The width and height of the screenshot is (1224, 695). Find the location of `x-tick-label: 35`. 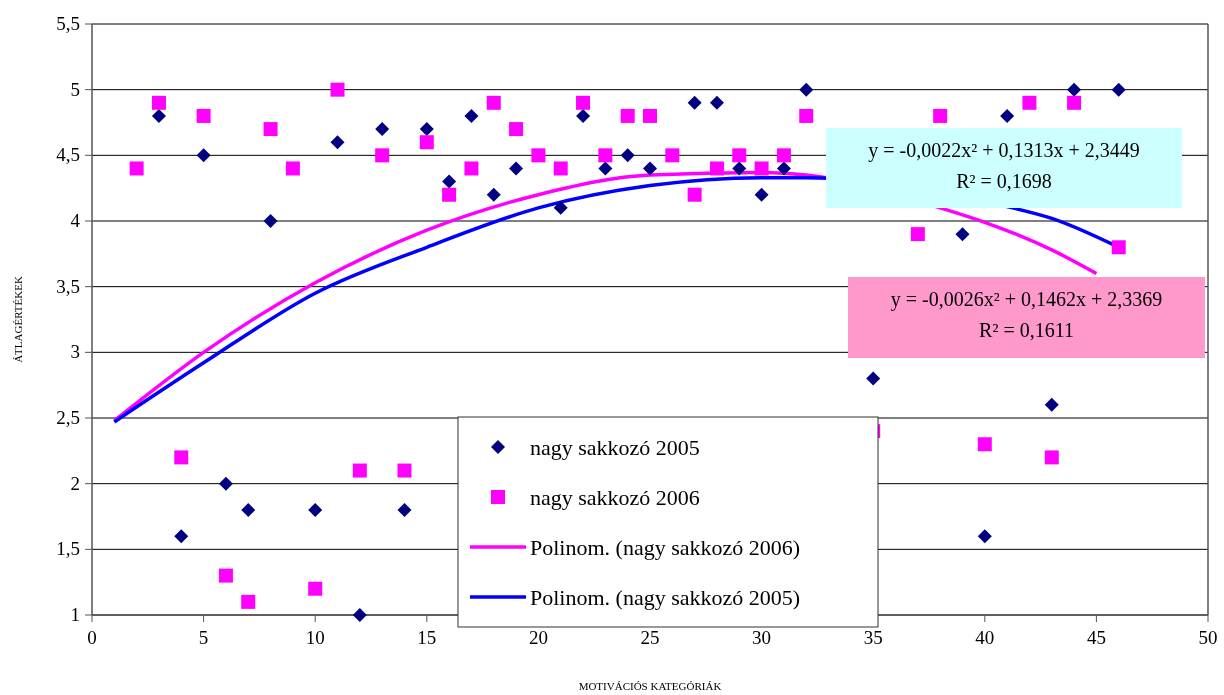

x-tick-label: 35 is located at coordinates (873, 637).